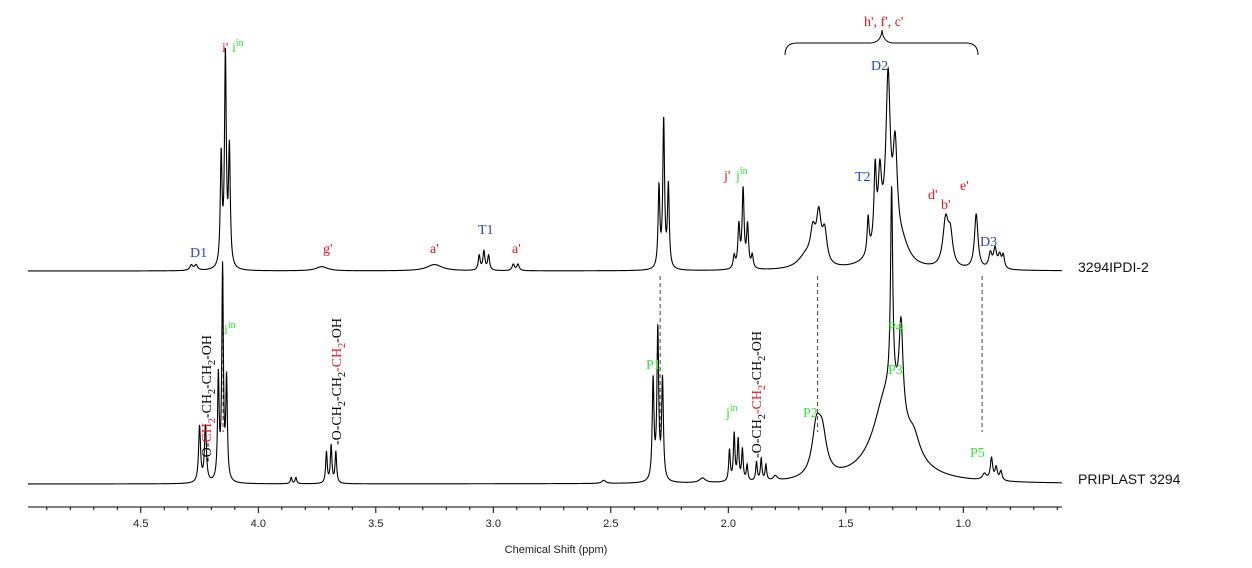 This screenshot has width=1252, height=568. What do you see at coordinates (863, 177) in the screenshot?
I see `peak-label-T2: T2` at bounding box center [863, 177].